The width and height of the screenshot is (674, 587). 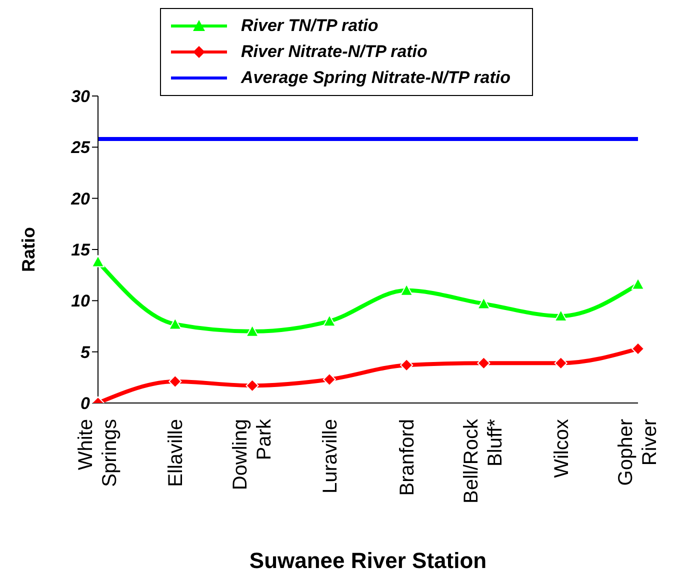 I want to click on legend-label: River TN/TP ratio, so click(x=309, y=26).